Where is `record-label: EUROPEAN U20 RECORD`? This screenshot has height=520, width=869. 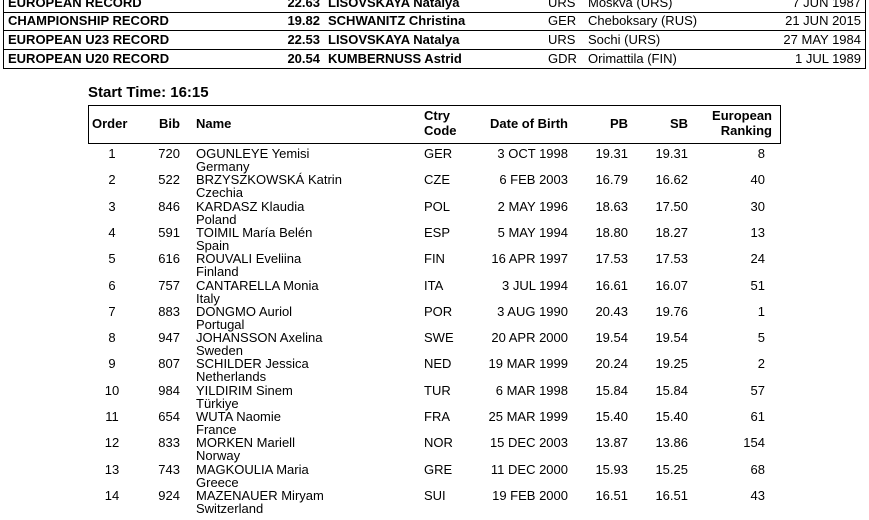
record-label: EUROPEAN U20 RECORD is located at coordinates (89, 58).